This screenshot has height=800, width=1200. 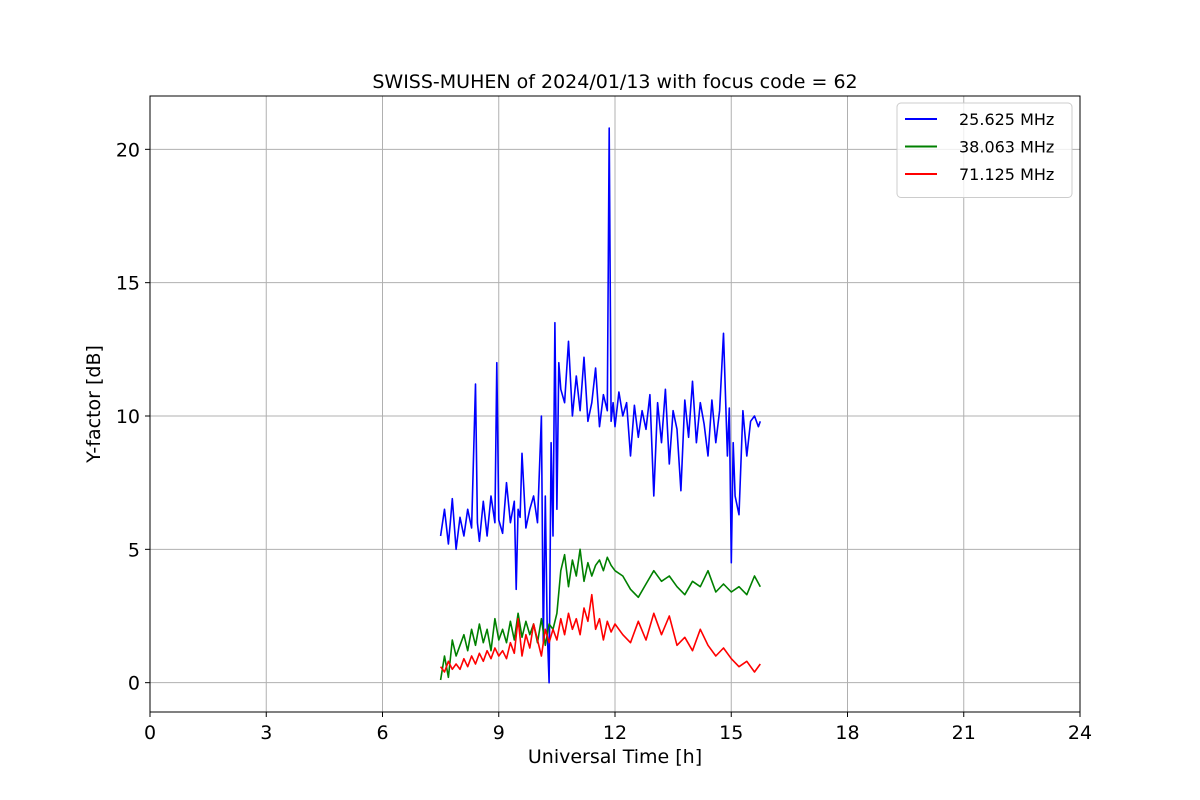 I want to click on x-tick-label: 6, so click(x=382, y=733).